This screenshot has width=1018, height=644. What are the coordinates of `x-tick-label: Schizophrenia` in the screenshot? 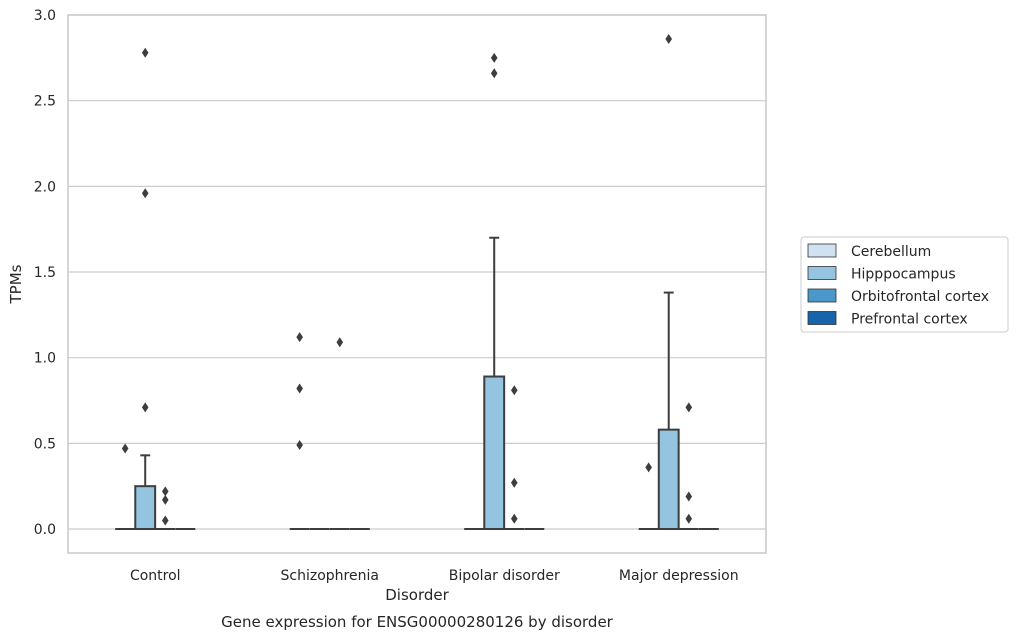 It's located at (330, 576).